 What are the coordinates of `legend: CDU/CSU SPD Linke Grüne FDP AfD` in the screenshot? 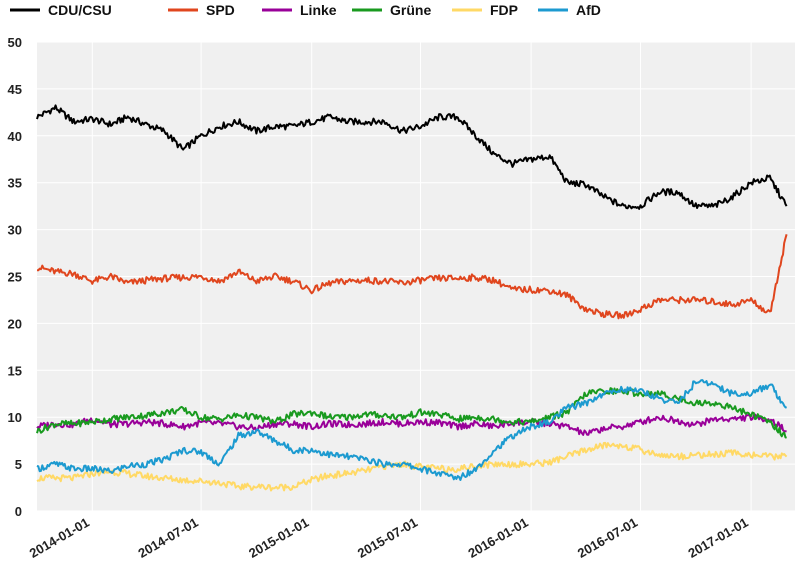 It's located at (305, 10).